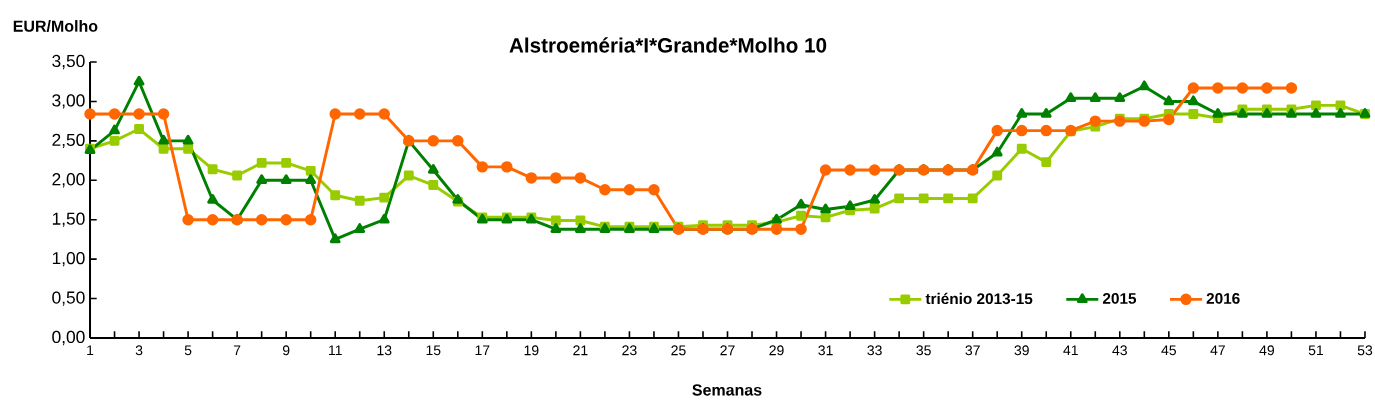 This screenshot has width=1375, height=403. What do you see at coordinates (55, 26) in the screenshot?
I see `y-axis-title: EUR/Molho` at bounding box center [55, 26].